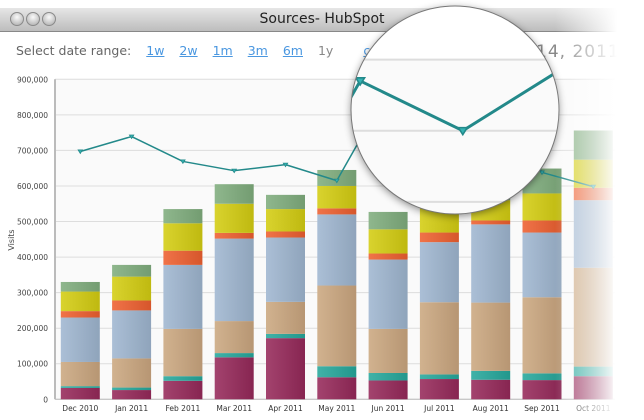  Describe the element at coordinates (11, 239) in the screenshot. I see `y-axis-label: Visits` at that location.